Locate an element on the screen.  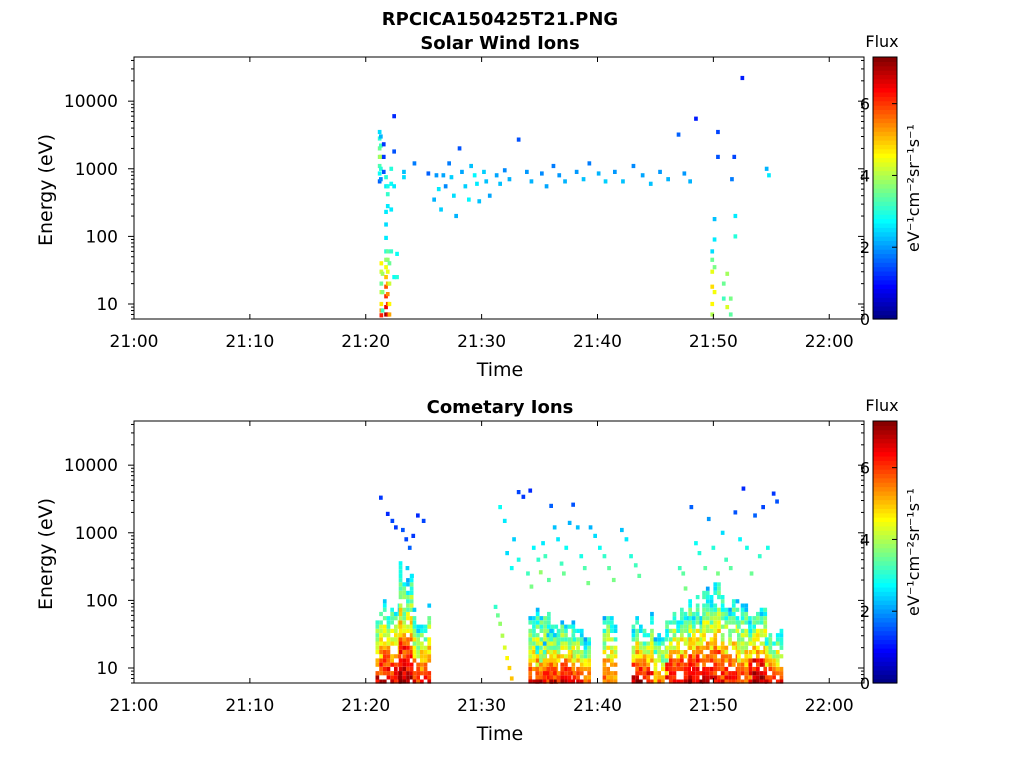
x-tick-label: 21:00 is located at coordinates (134, 342).